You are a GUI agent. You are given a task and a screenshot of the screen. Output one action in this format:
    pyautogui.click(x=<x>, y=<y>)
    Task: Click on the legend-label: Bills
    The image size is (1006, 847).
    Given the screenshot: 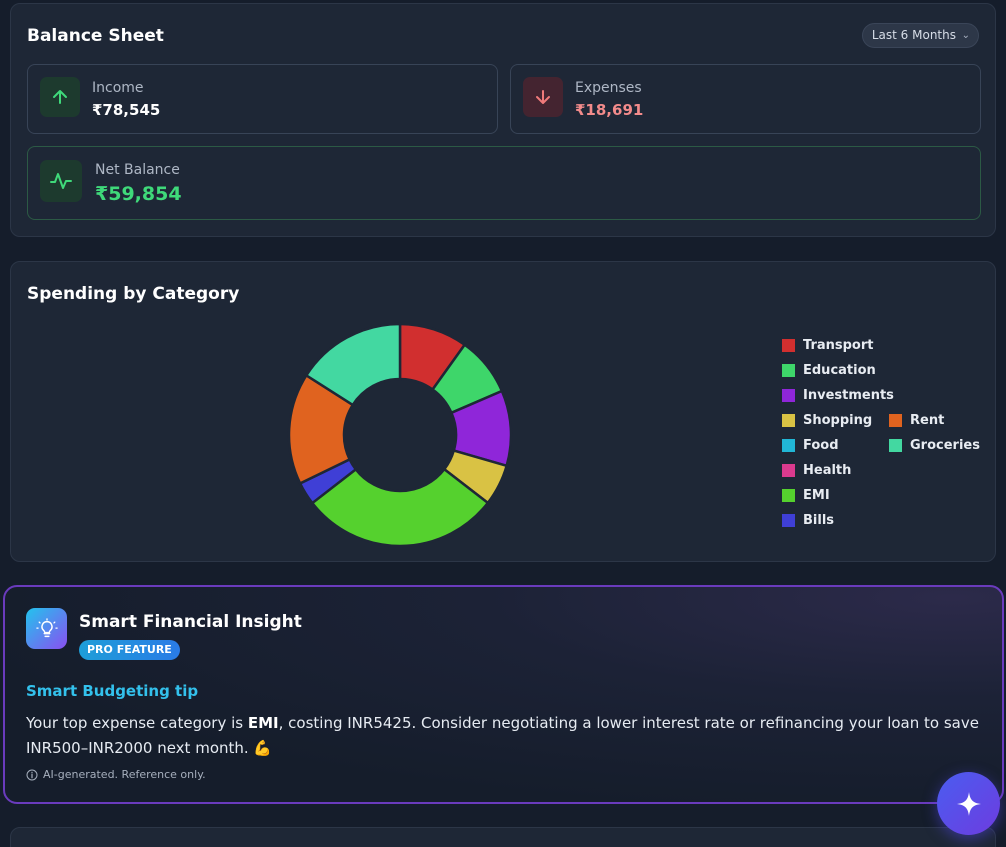 What is the action you would take?
    pyautogui.click(x=819, y=520)
    